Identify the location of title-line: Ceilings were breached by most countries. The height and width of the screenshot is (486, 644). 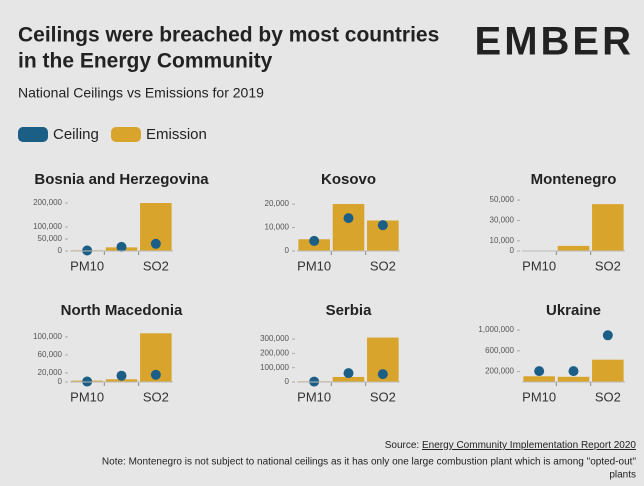
(228, 35).